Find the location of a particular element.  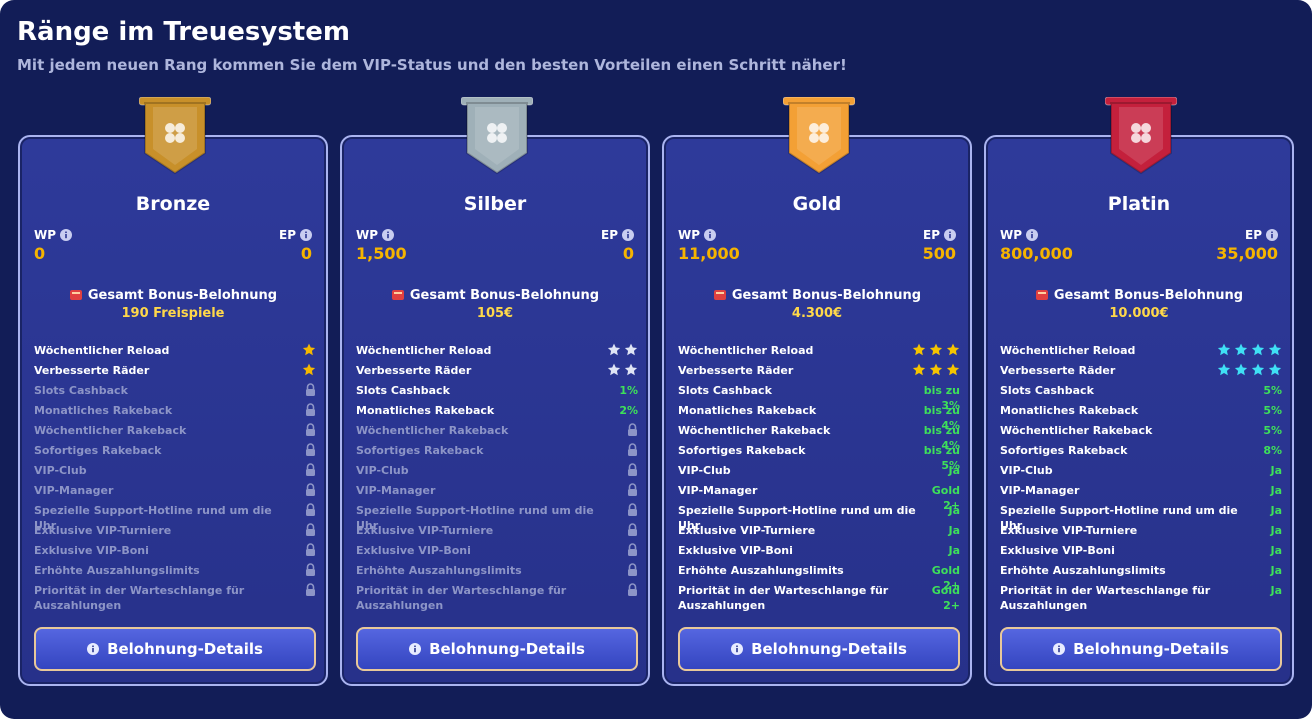

wp-label: WP is located at coordinates (375, 235).